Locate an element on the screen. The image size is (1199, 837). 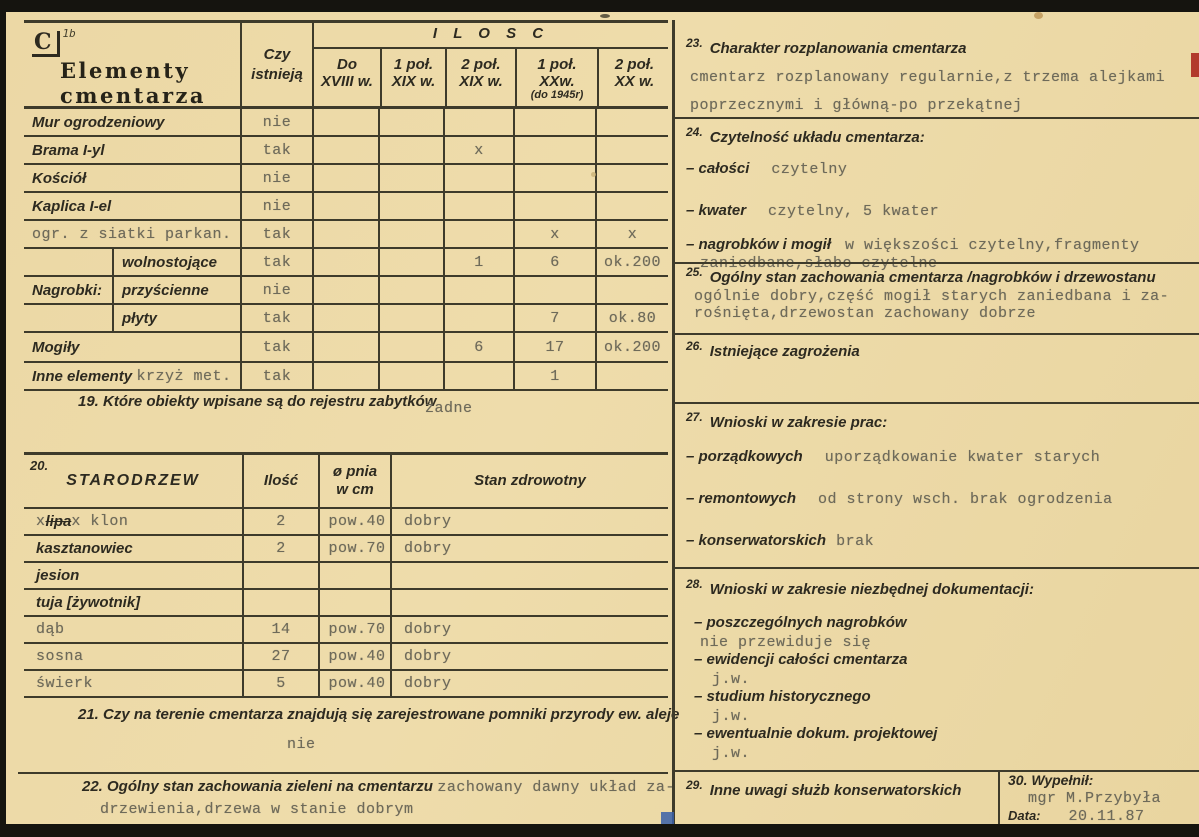
section-title: Istniejące zagrożenia is located at coordinates (784, 351).